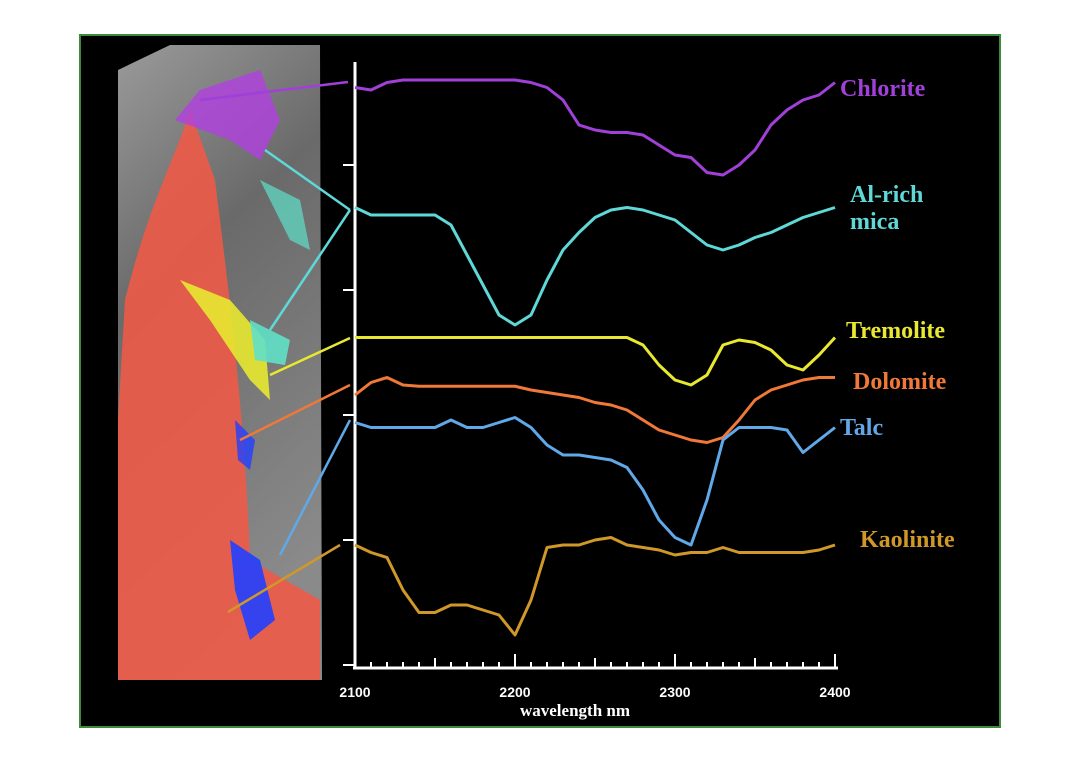 The image size is (1080, 763). I want to click on series-label: Tremolite, so click(896, 331).